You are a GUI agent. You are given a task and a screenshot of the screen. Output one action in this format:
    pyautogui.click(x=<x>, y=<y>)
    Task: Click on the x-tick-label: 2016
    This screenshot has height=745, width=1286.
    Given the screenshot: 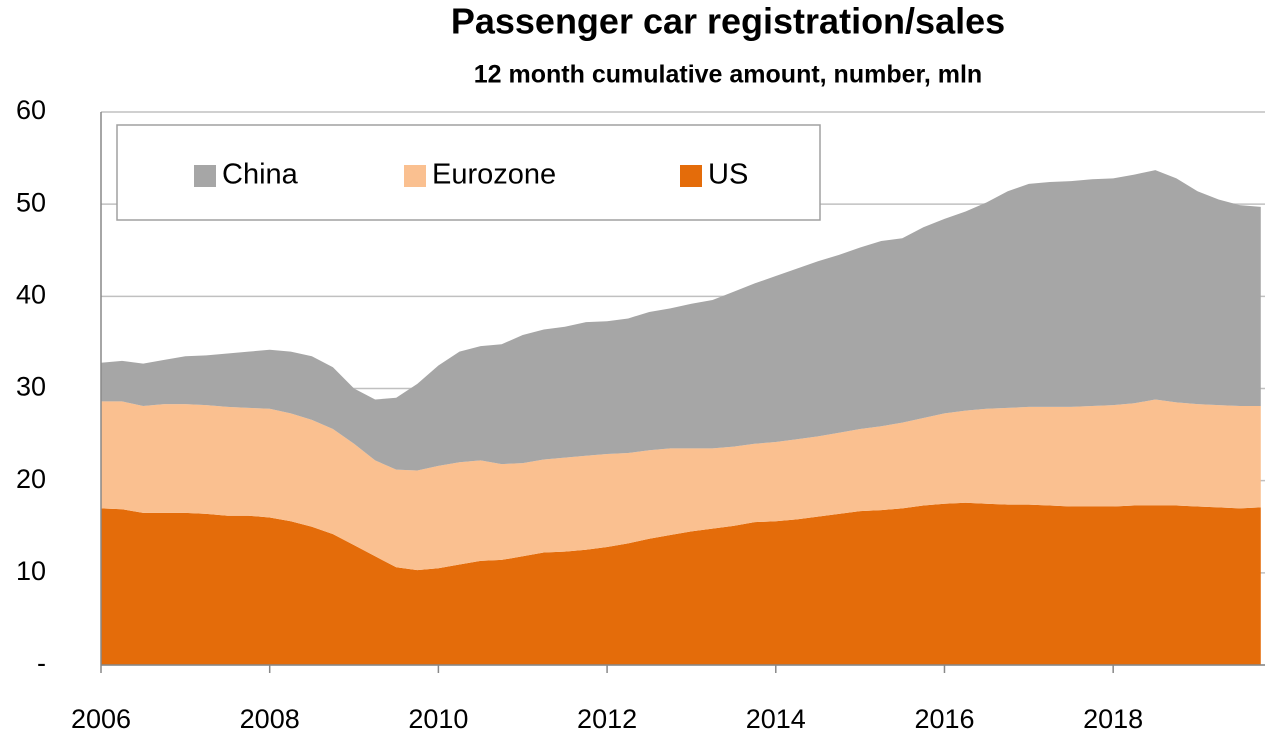 What is the action you would take?
    pyautogui.click(x=944, y=719)
    